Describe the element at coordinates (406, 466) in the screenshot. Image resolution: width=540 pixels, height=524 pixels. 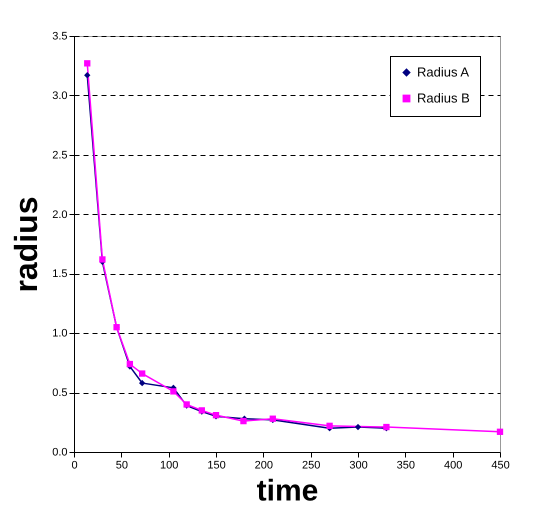
I see `x-tick-label: 350` at that location.